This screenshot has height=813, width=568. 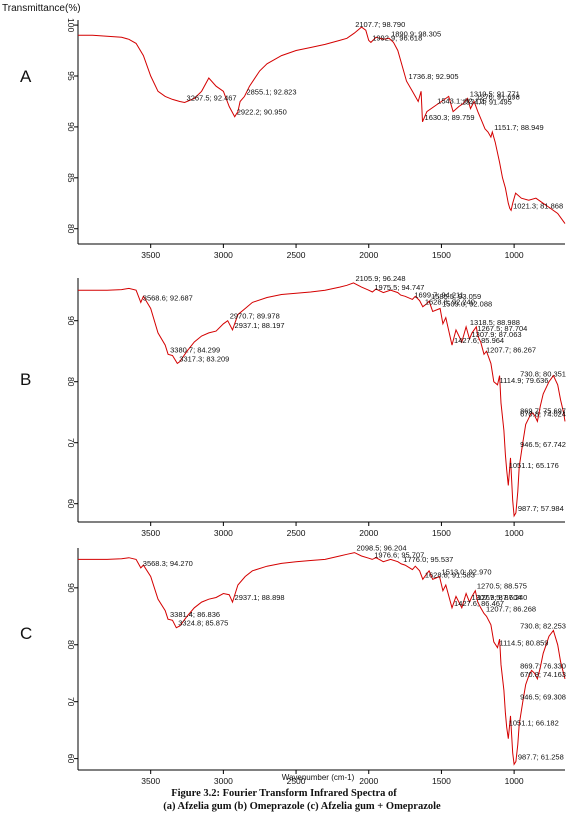 I want to click on peak-label: 2098.5; 96.204, so click(x=381, y=548).